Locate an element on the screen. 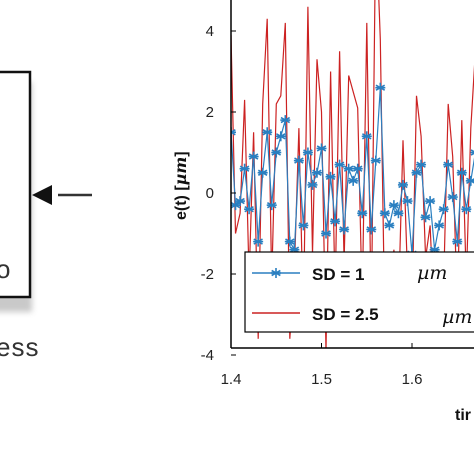 This screenshot has width=474, height=474. y-tick-label: -2 is located at coordinates (207, 274).